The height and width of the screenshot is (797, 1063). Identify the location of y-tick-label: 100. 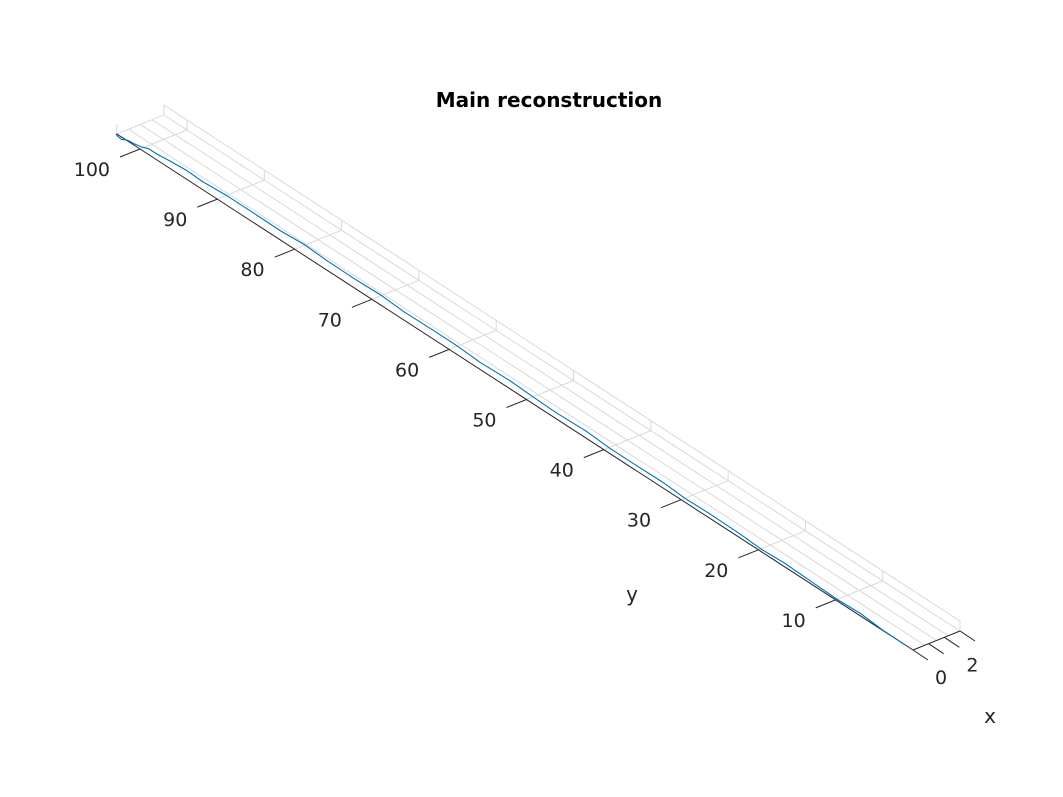
(92, 170).